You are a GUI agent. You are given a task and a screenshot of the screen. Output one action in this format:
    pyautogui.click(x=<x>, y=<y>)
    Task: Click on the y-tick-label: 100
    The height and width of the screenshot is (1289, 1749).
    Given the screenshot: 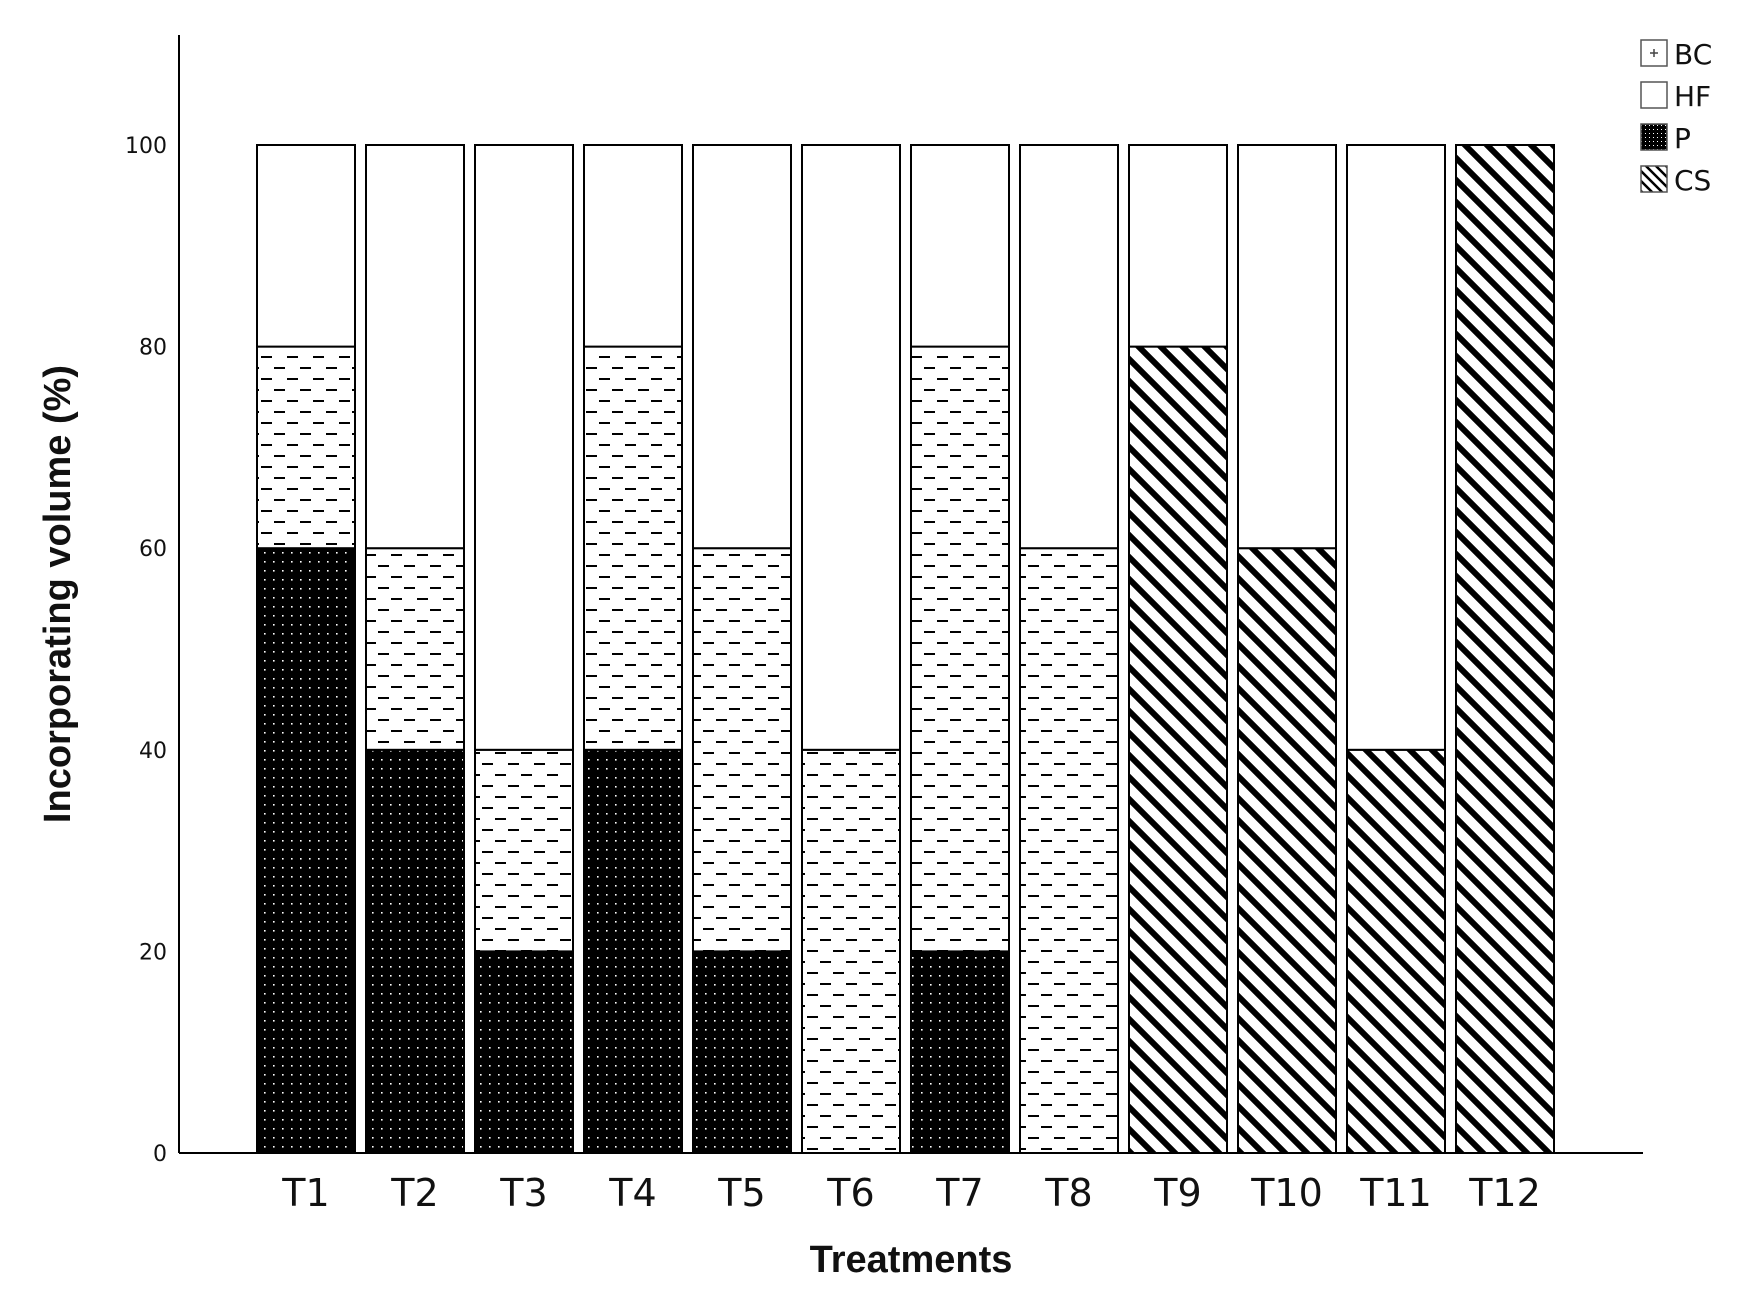 What is the action you would take?
    pyautogui.click(x=146, y=146)
    